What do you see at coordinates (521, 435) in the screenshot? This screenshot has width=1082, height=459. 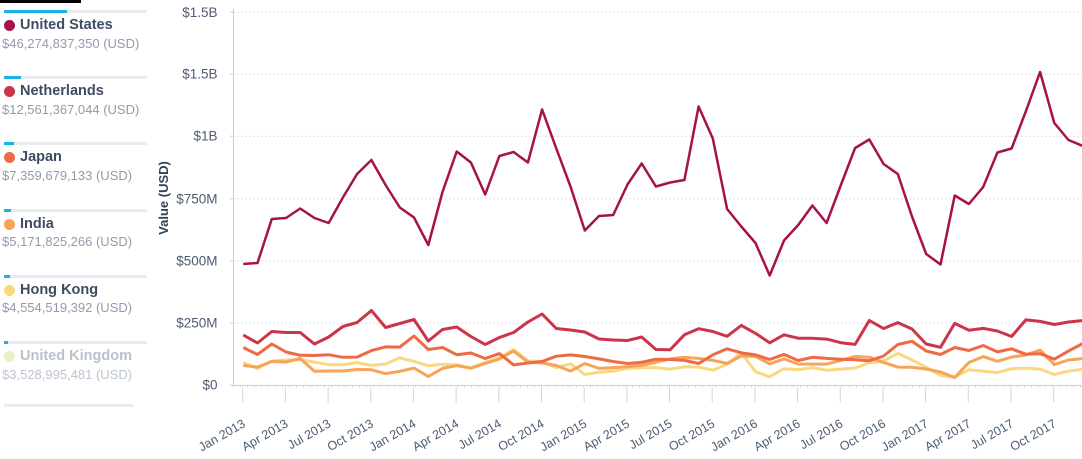 I see `svg-text: Oct 2014` at bounding box center [521, 435].